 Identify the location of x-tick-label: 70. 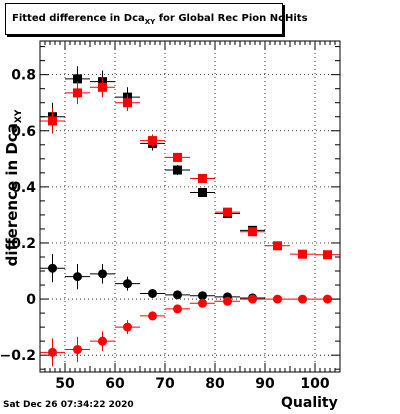
(165, 384).